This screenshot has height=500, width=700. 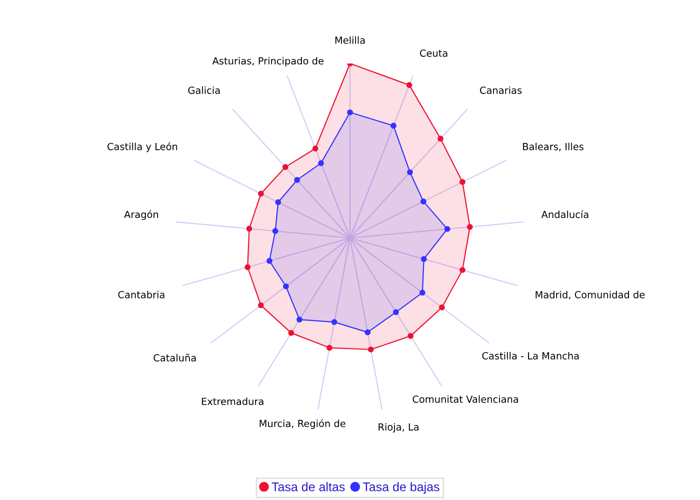 I want to click on spoke-label: Asturias, Principado de, so click(x=268, y=61).